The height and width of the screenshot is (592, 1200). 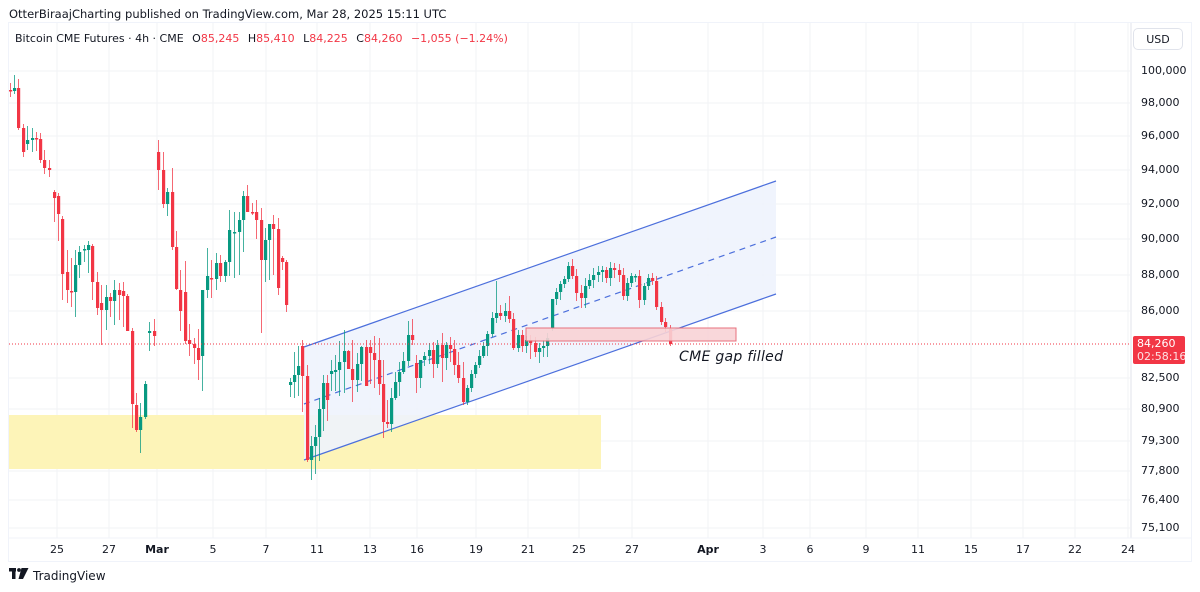 What do you see at coordinates (459, 38) in the screenshot?
I see `change-value: −1,055 (−1.24%)` at bounding box center [459, 38].